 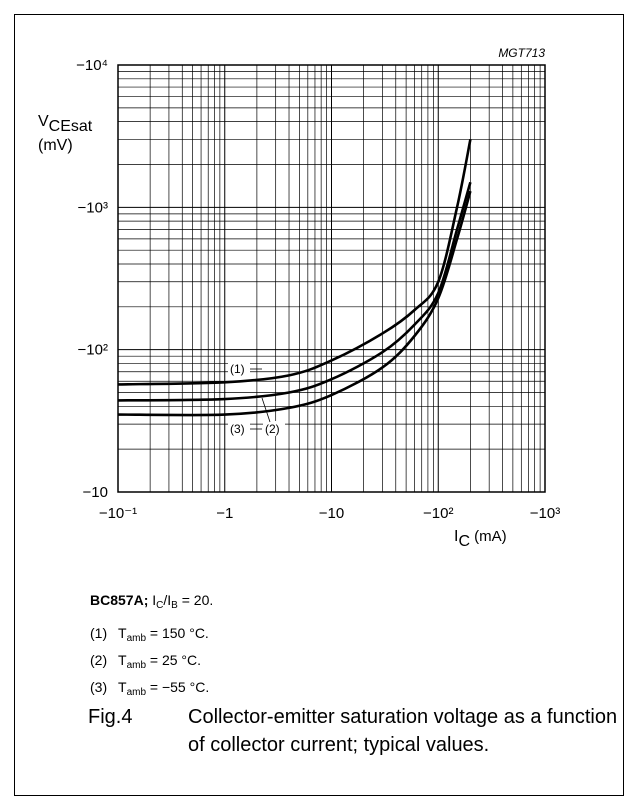 I want to click on curve-labels: (1) (2) (3), so click(x=256, y=398).